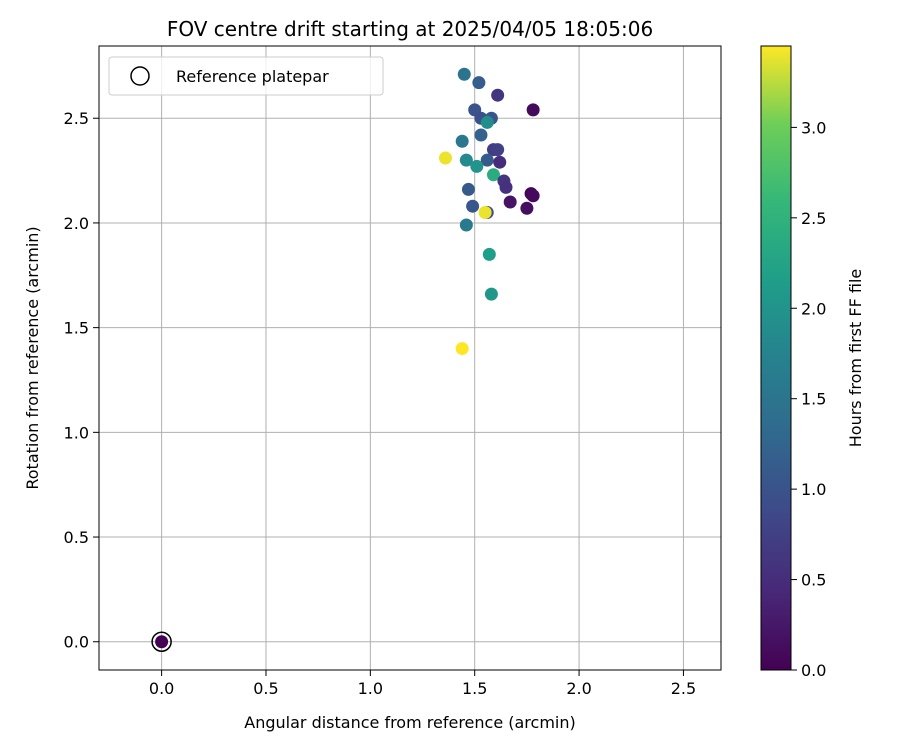  What do you see at coordinates (81, 380) in the screenshot?
I see `y-axis-ticks: 0.0 0.5 1.0 1.5 2.0 2.5` at bounding box center [81, 380].